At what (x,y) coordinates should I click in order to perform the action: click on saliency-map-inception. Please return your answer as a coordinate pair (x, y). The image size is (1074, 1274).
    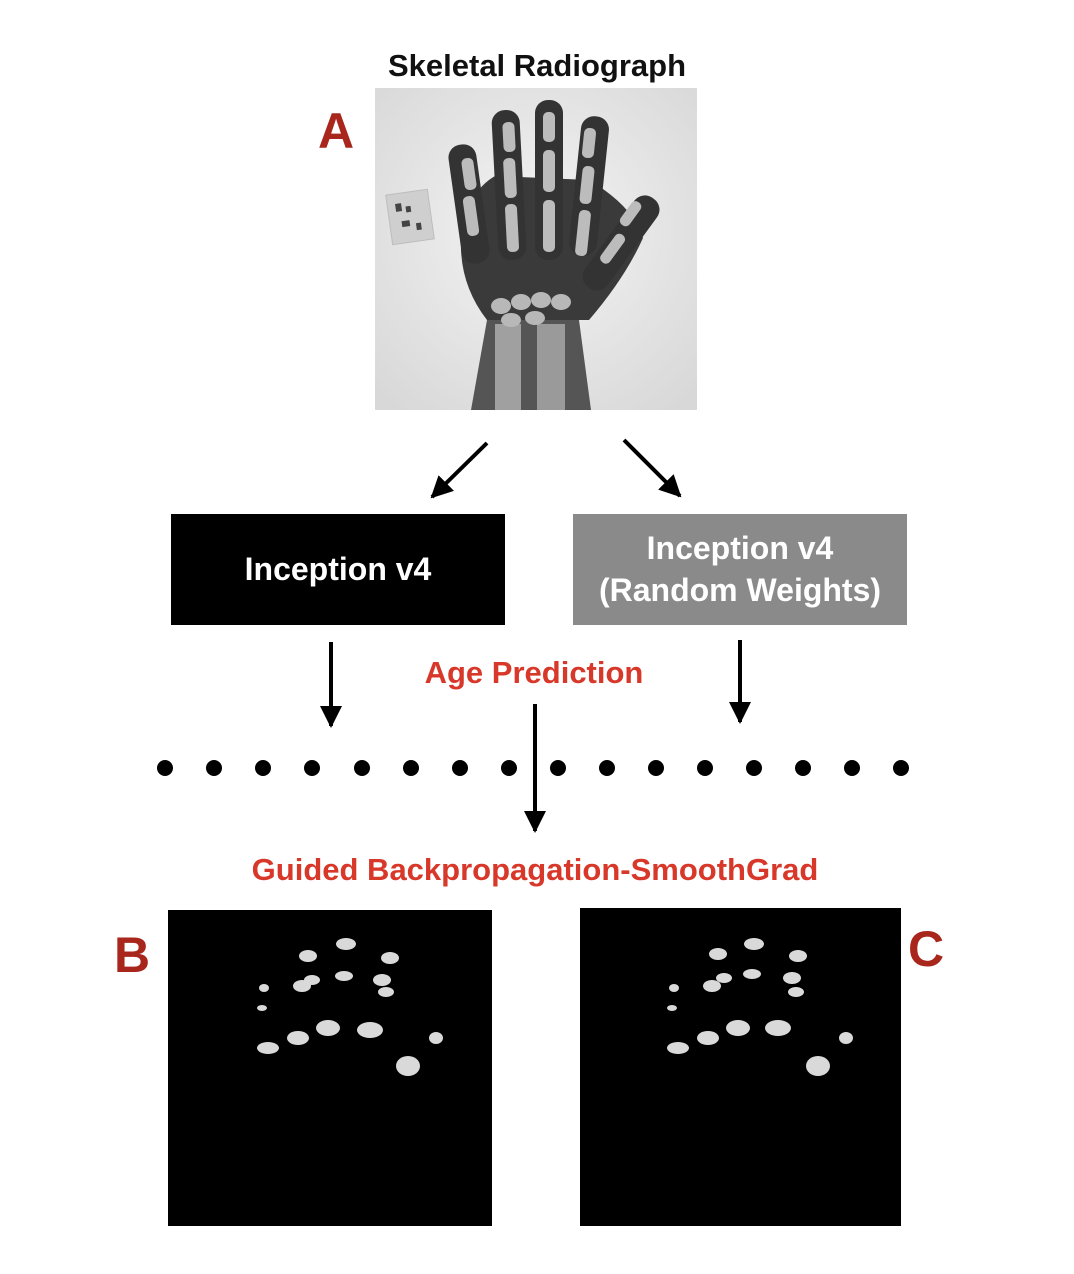
    Looking at the image, I should click on (330, 1068).